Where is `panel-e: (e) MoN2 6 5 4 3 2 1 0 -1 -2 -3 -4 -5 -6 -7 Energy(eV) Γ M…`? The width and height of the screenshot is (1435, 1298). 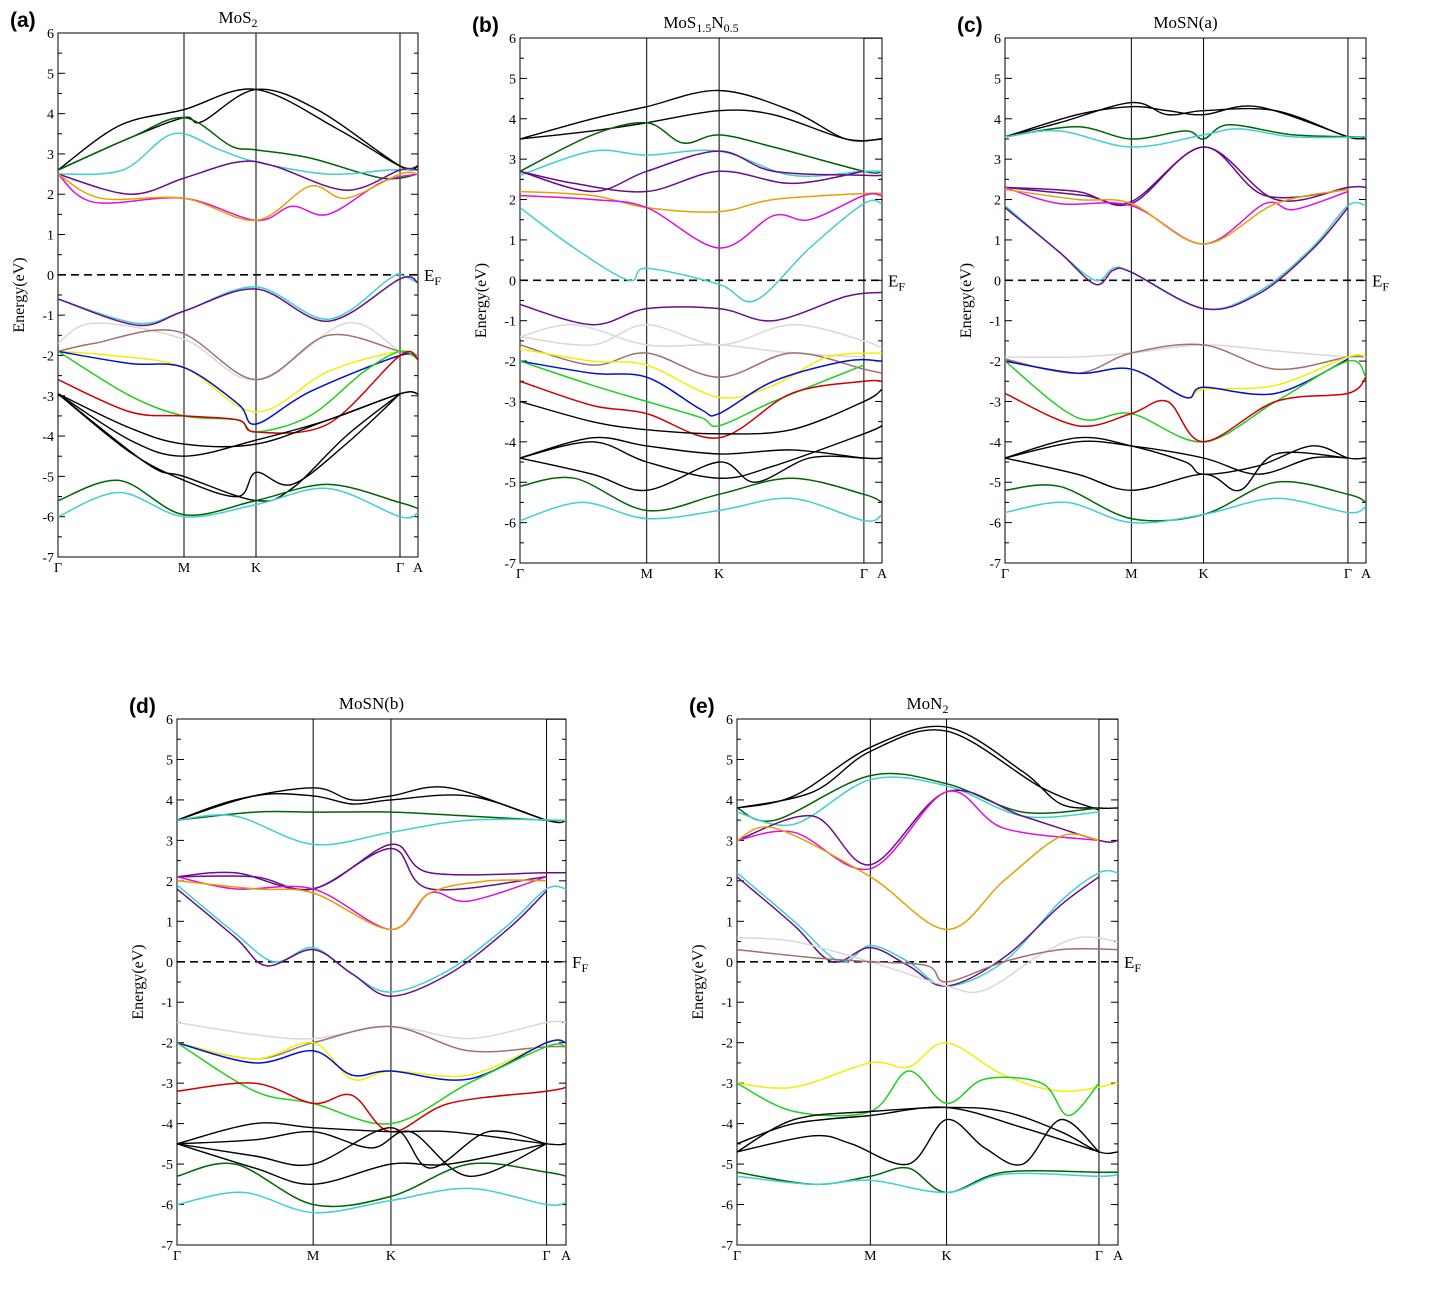
panel-e: (e) MoN2 6 5 4 3 2 1 0 -1 -2 -3 -4 -5 -6 -7 Energy(eV) Γ M… is located at coordinates (915, 979).